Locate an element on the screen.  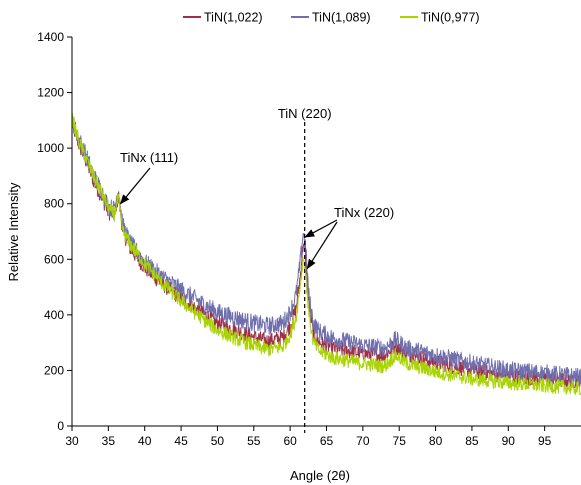
y-tick-label: 1400 is located at coordinates (50, 37).